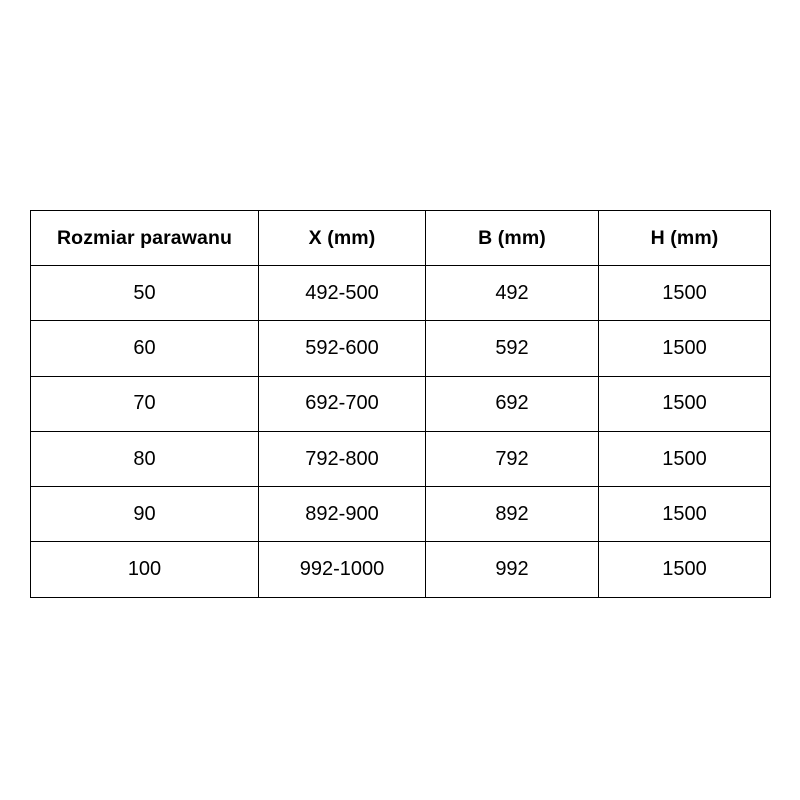  What do you see at coordinates (512, 348) in the screenshot?
I see `cell-b: 592` at bounding box center [512, 348].